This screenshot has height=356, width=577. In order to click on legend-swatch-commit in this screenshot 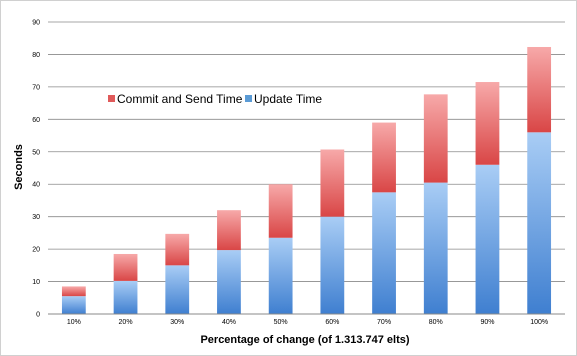, I will do `click(111, 98)`.